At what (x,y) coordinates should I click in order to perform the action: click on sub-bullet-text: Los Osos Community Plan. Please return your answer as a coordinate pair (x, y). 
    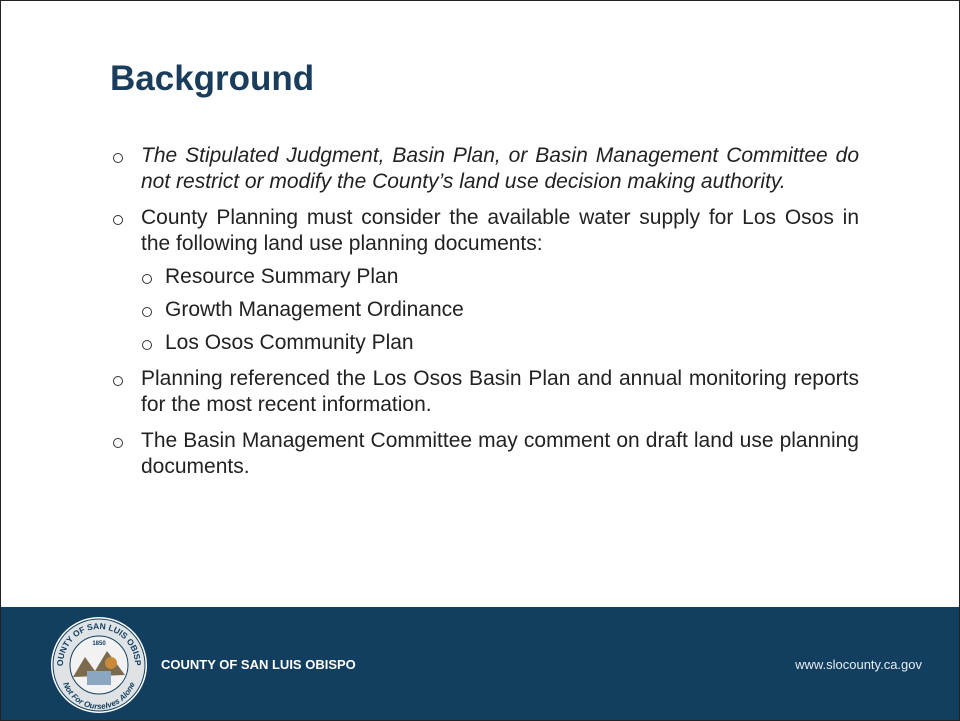
    Looking at the image, I should click on (289, 342).